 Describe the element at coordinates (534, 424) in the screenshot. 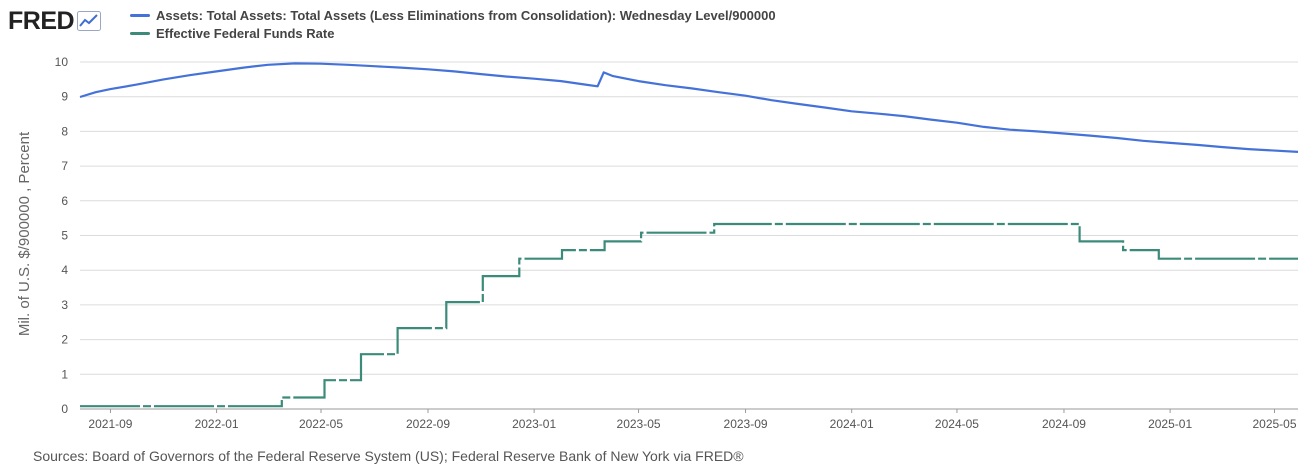

I see `x-tick-label: 2023-01` at that location.